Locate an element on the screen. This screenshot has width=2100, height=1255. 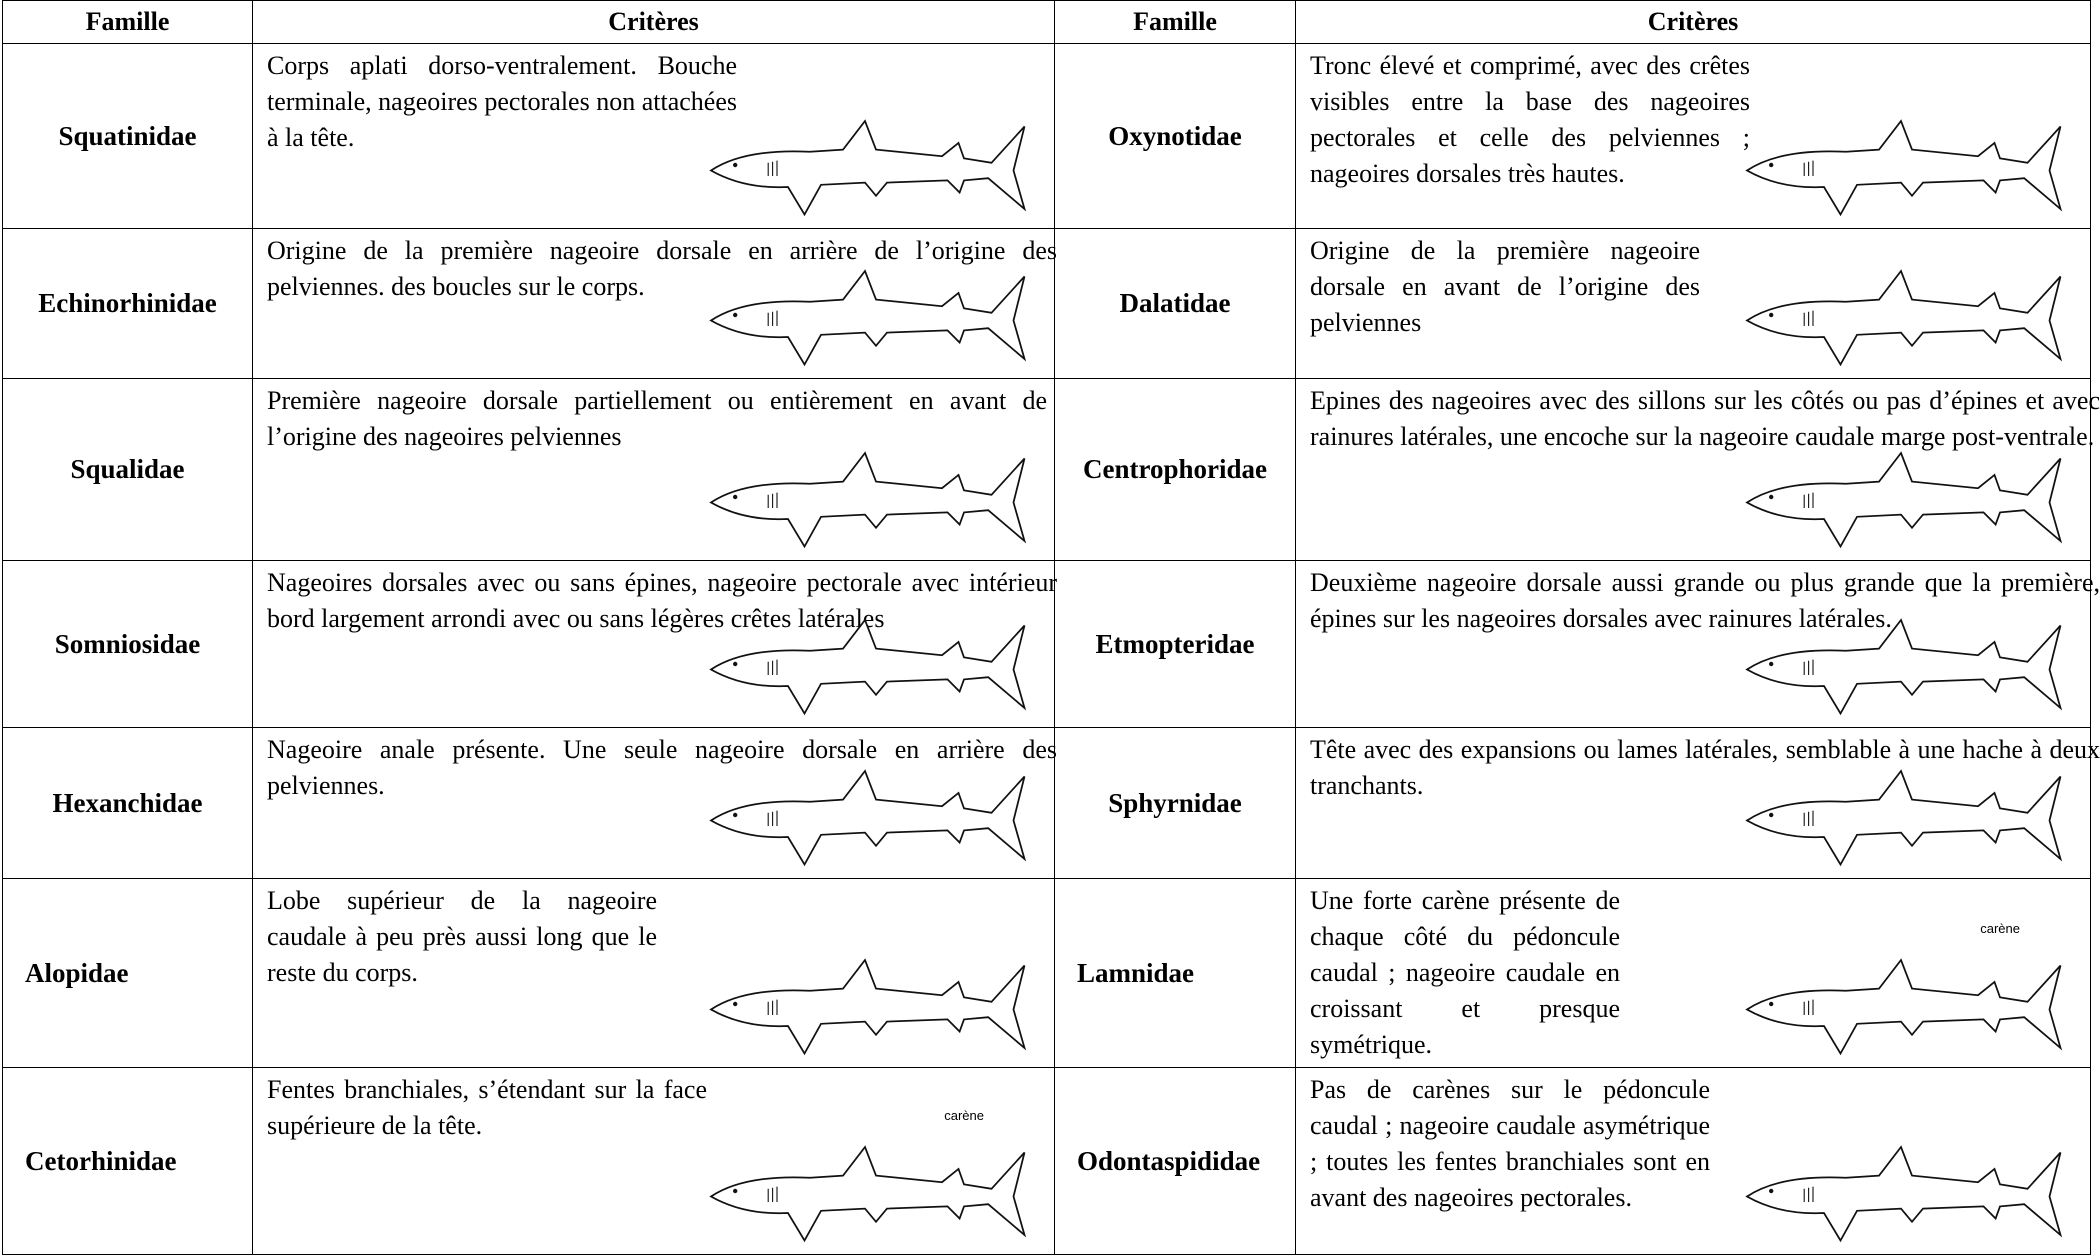
family-cell: Somniosidae is located at coordinates (127, 644).